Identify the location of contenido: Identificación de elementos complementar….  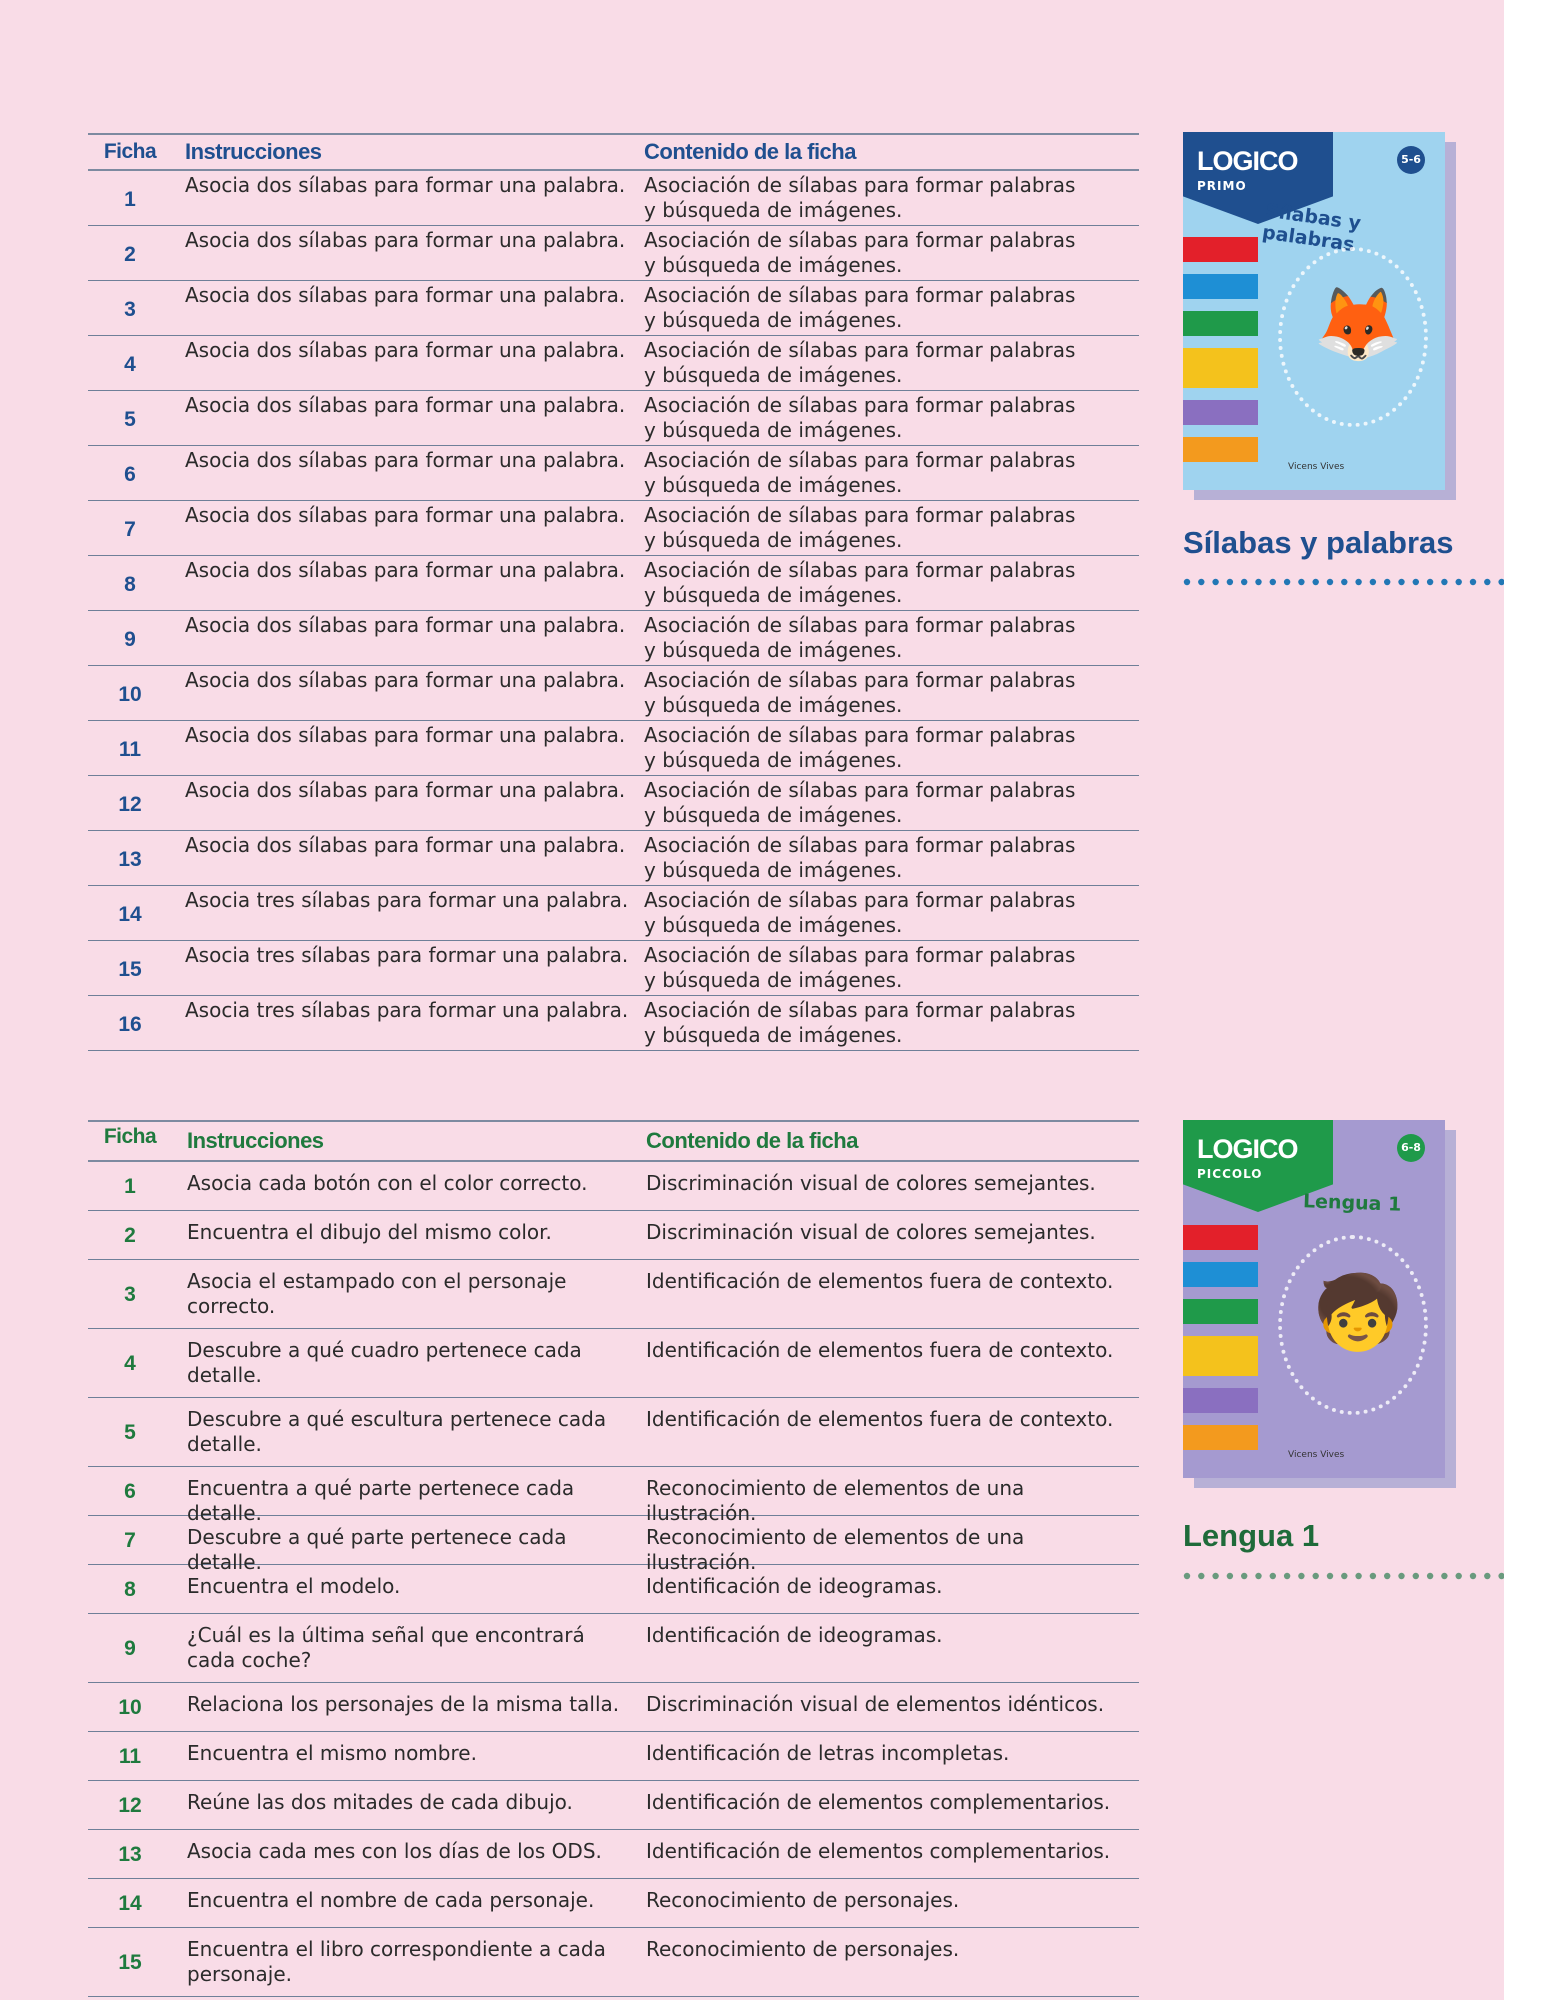
(878, 1802).